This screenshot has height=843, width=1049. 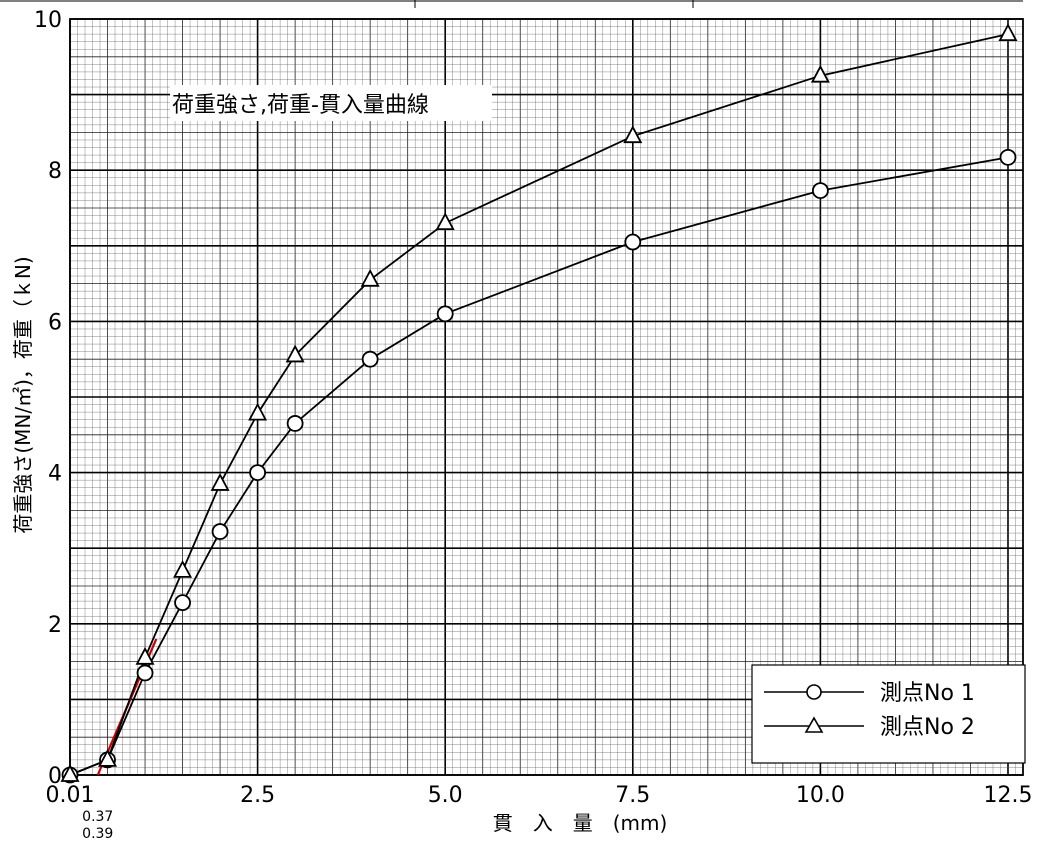 What do you see at coordinates (814, 692) in the screenshot?
I see `legend-marker-circle` at bounding box center [814, 692].